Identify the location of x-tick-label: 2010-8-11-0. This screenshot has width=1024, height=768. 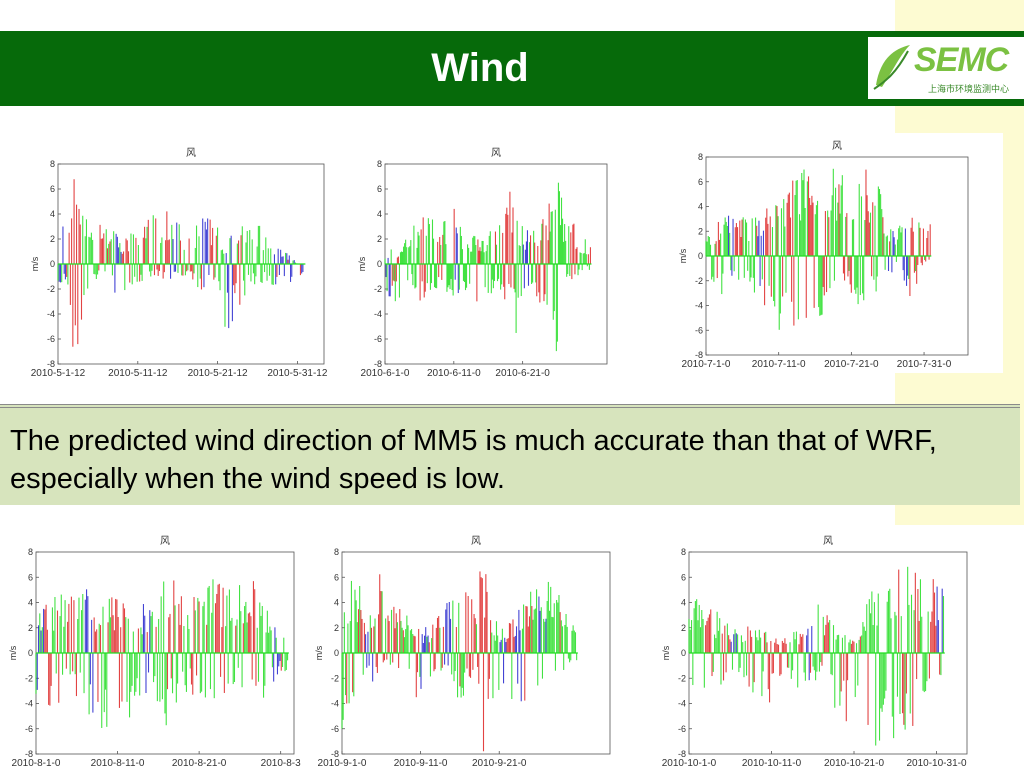
(118, 763).